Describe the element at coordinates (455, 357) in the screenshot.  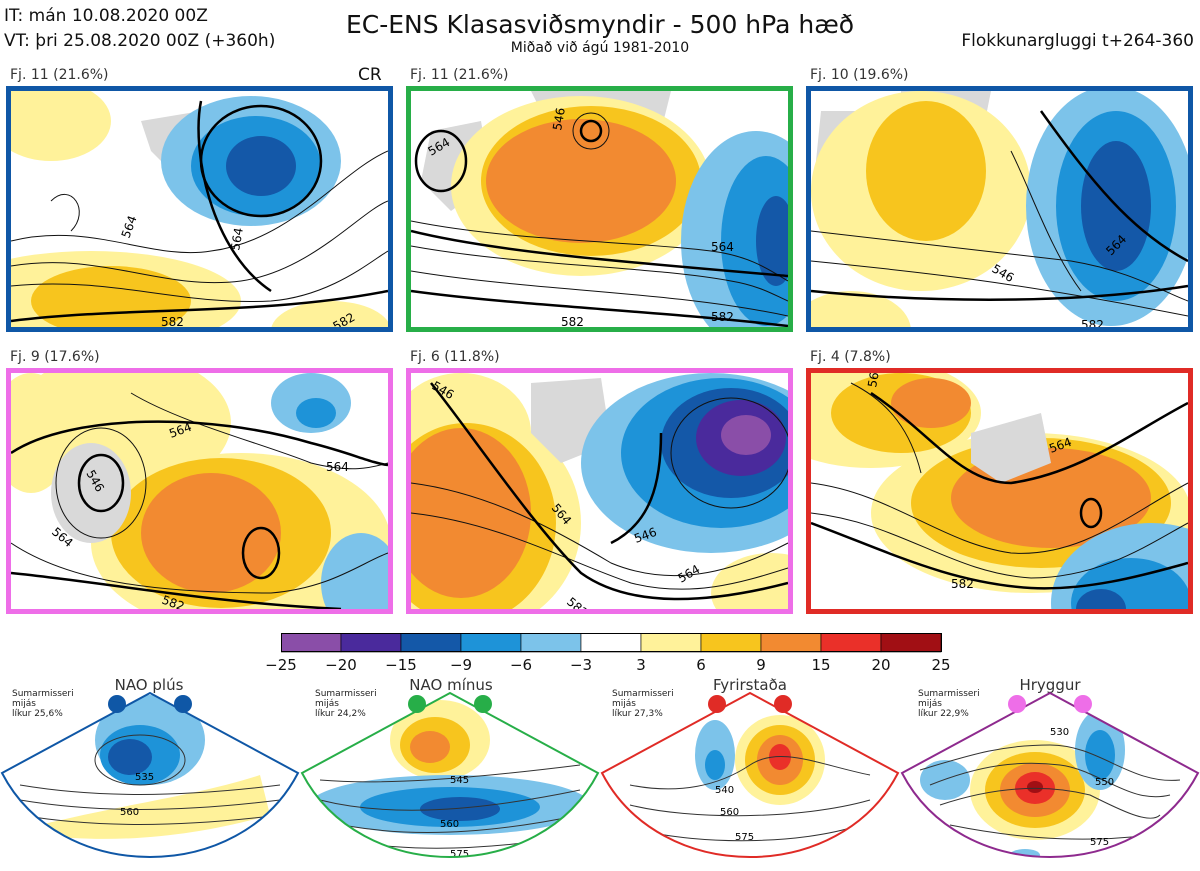
I see `panel-5-label: Fj. 6 (11.8%)` at that location.